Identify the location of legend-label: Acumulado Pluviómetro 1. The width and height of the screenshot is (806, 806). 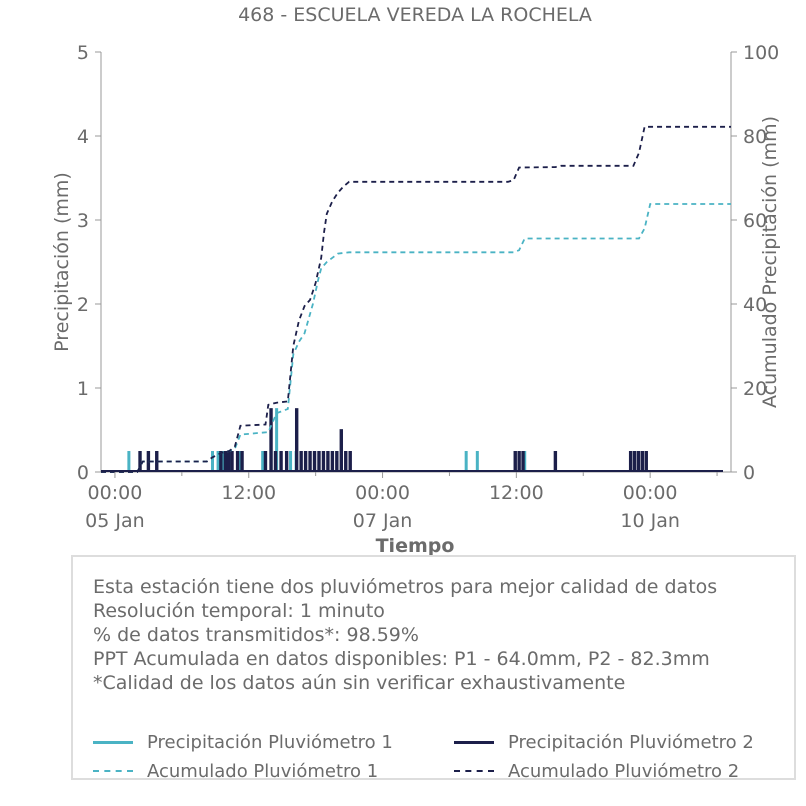
(263, 771).